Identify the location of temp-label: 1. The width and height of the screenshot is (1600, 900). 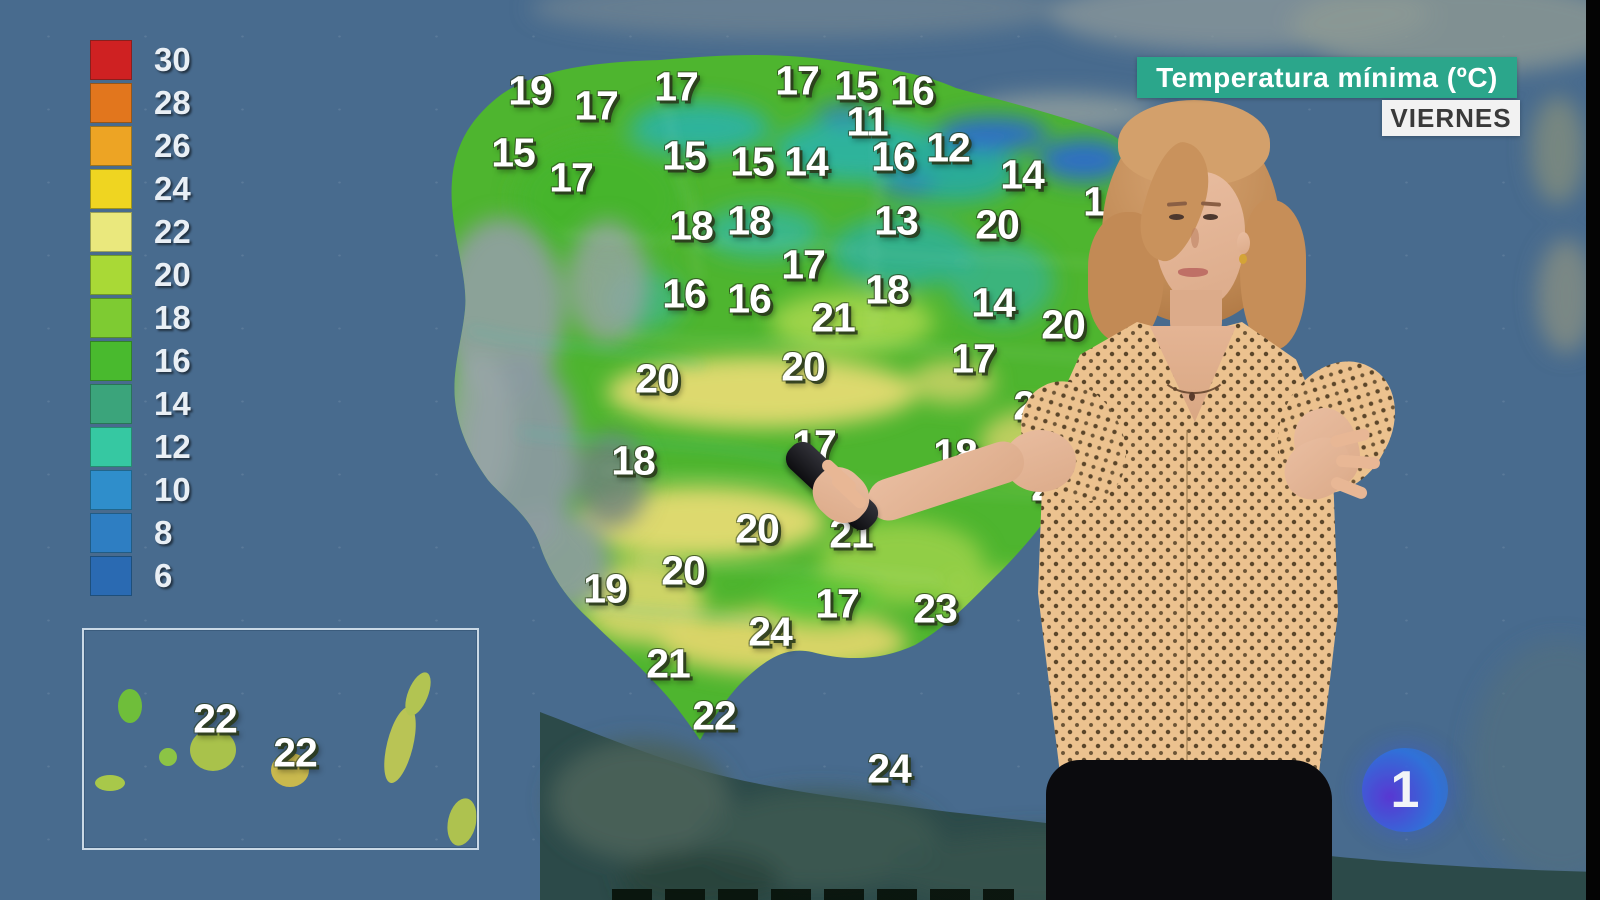
(1094, 201).